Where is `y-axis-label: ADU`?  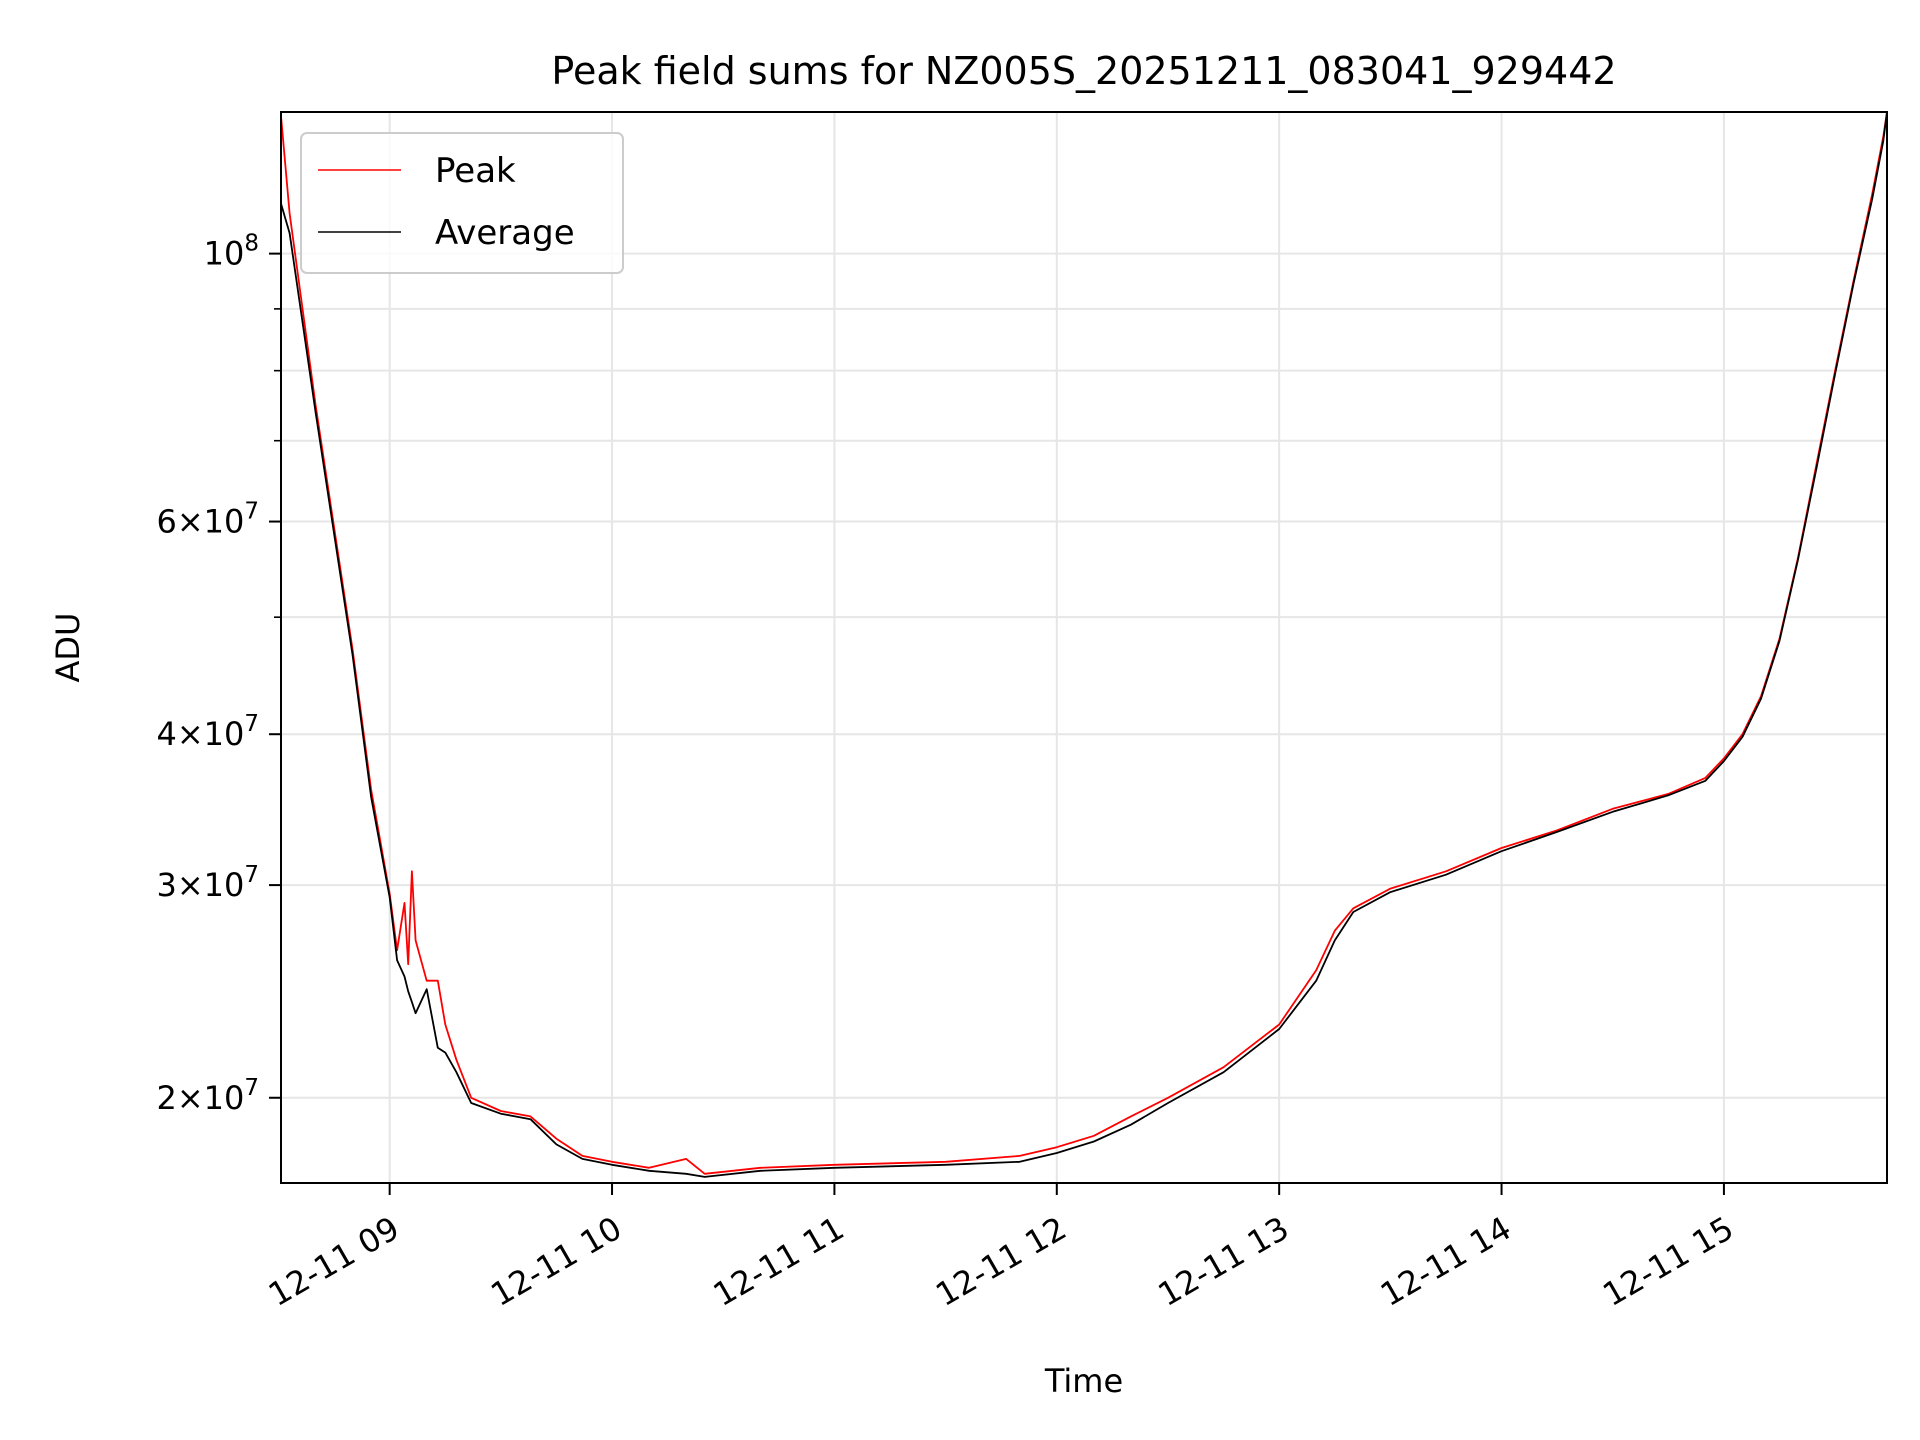
y-axis-label: ADU is located at coordinates (68, 648).